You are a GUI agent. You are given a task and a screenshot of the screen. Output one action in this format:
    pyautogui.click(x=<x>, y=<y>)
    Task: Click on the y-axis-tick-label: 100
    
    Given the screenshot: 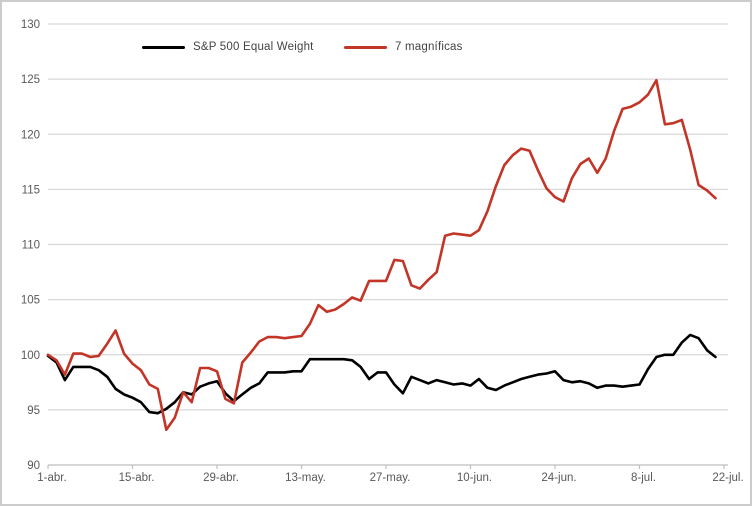 What is the action you would take?
    pyautogui.click(x=30, y=356)
    